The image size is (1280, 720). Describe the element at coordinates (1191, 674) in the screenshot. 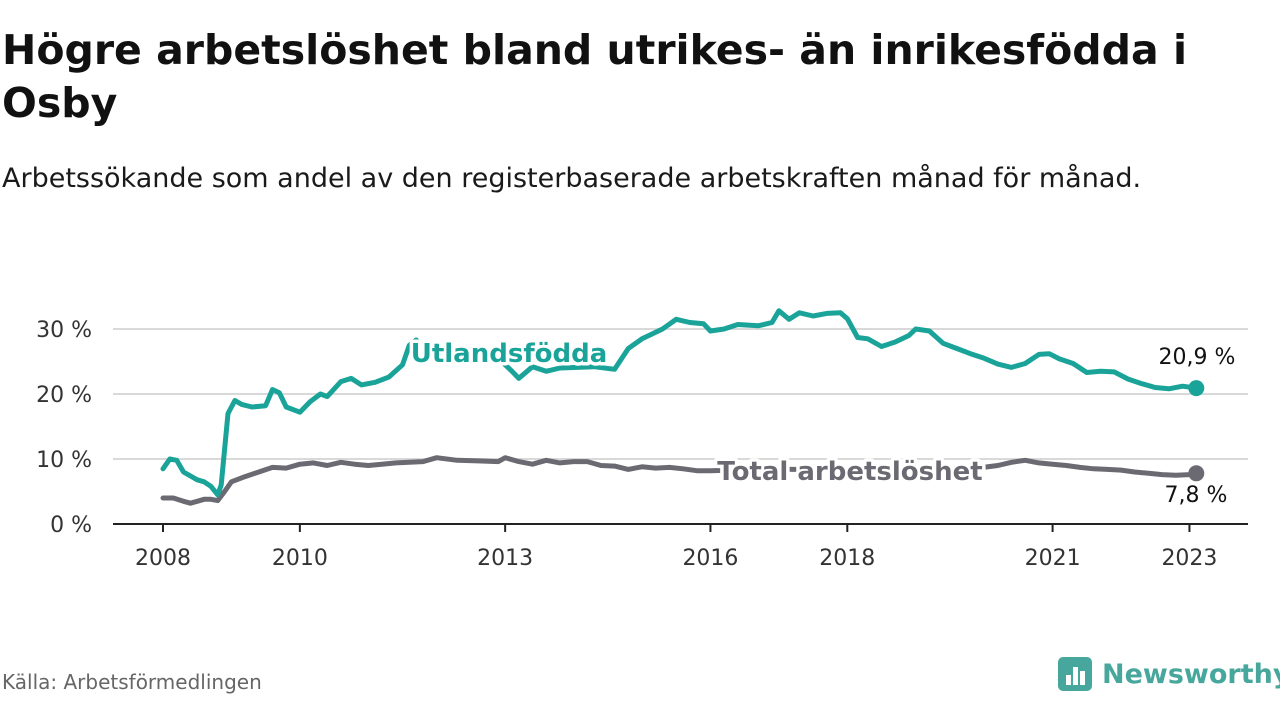

I see `brand-name: Newsworthy` at that location.